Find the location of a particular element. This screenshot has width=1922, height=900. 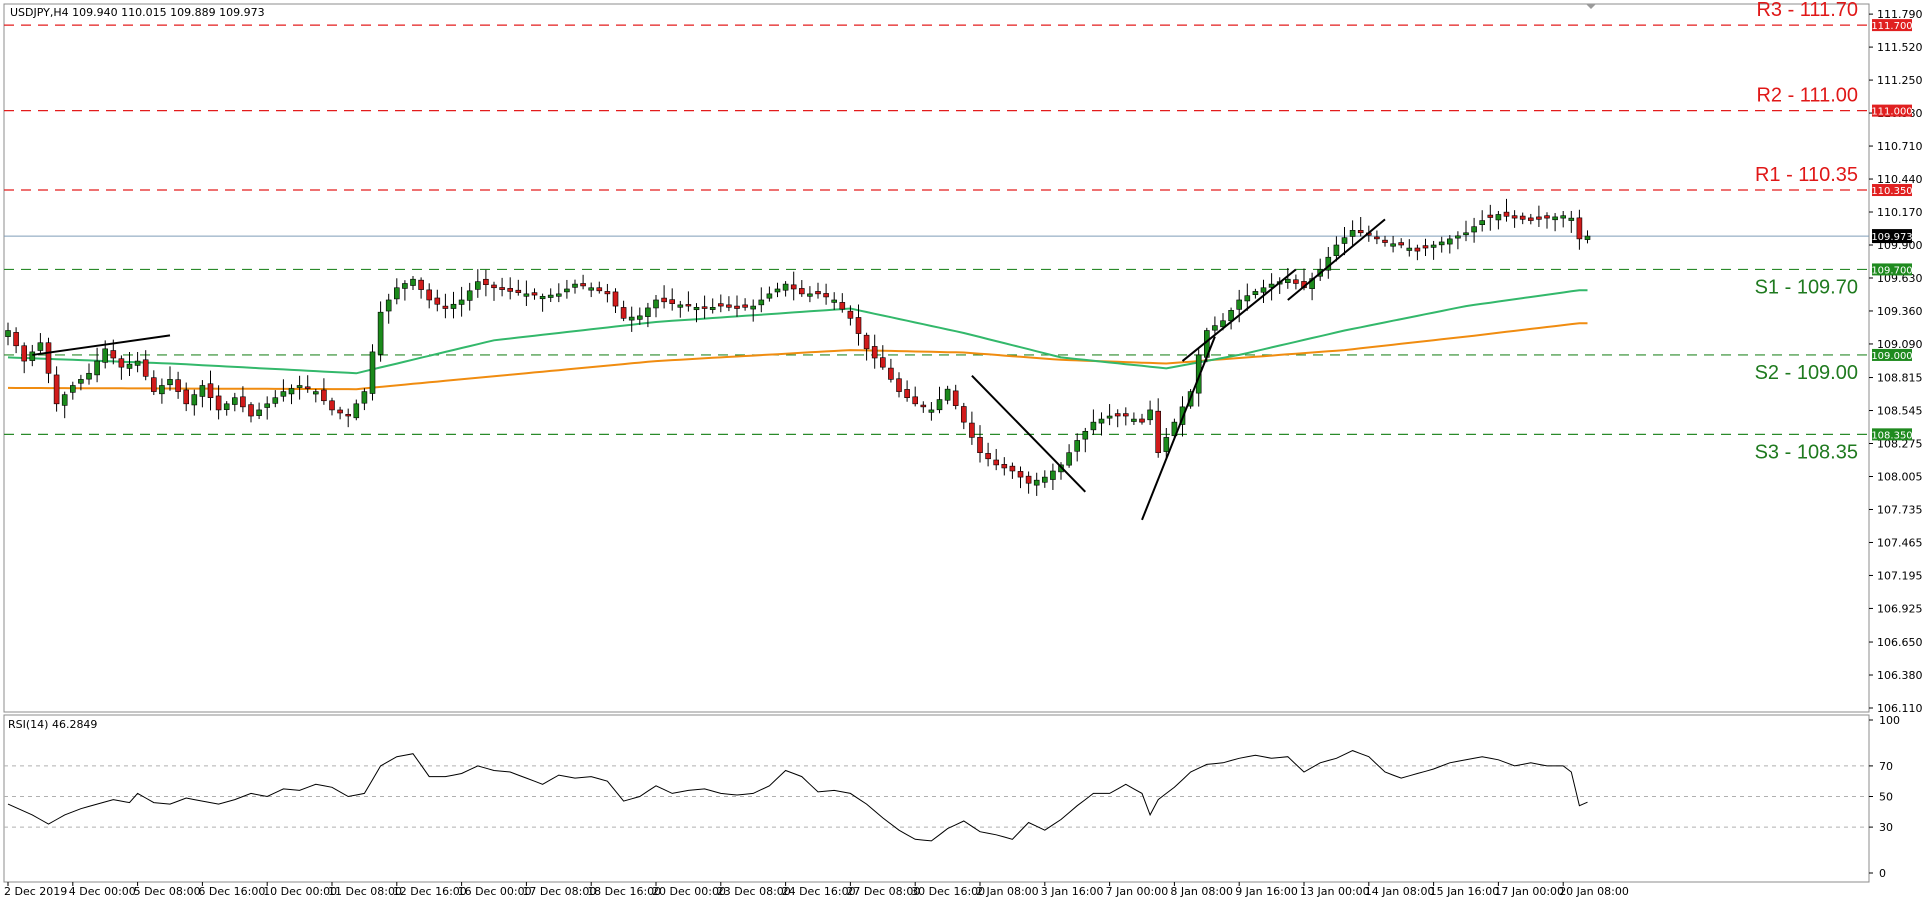

rsi-line-group is located at coordinates (797, 796).